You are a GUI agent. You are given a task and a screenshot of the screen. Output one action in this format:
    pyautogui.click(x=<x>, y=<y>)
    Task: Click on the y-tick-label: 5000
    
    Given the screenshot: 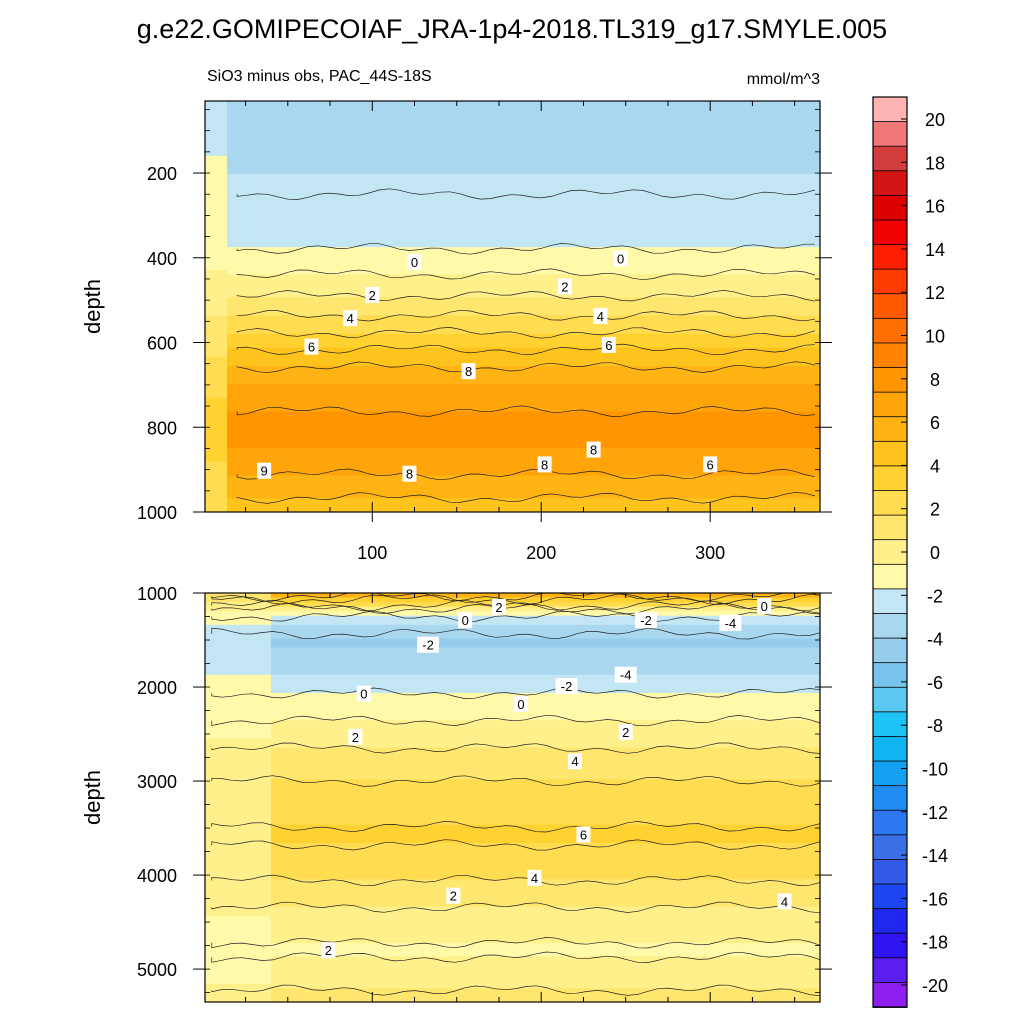 What is the action you would take?
    pyautogui.click(x=157, y=970)
    